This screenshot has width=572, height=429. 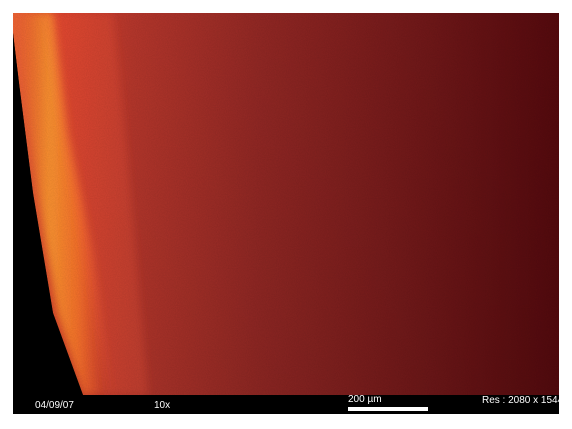 I want to click on capture-date: 04/09/07, so click(x=54, y=405).